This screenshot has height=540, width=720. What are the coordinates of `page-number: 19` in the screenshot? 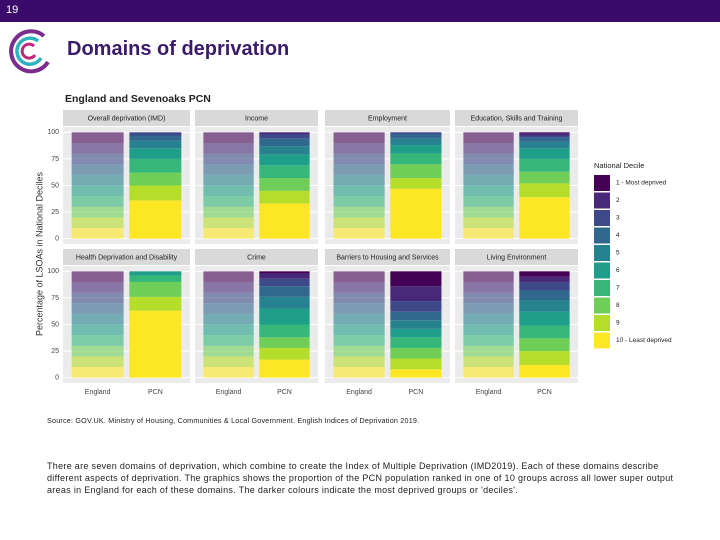 It's located at (12, 10).